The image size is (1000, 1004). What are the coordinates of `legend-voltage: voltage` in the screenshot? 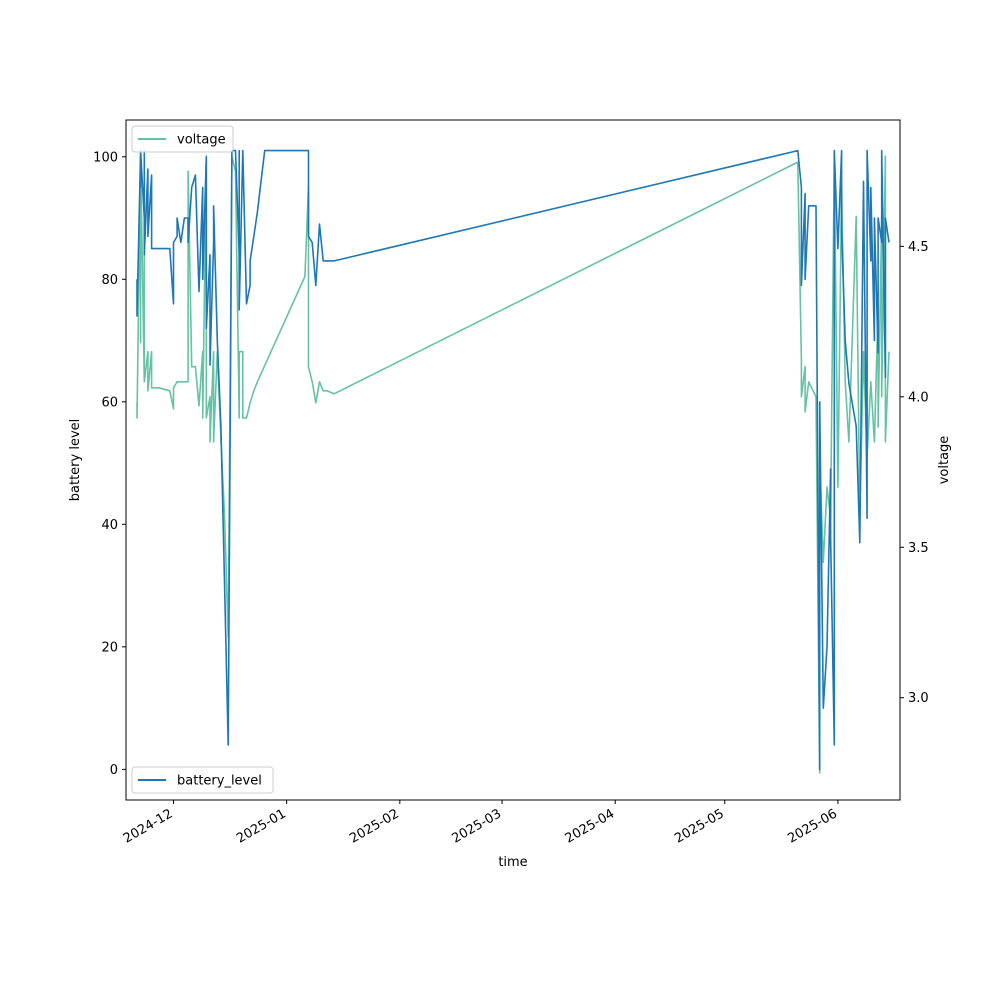 It's located at (182, 139).